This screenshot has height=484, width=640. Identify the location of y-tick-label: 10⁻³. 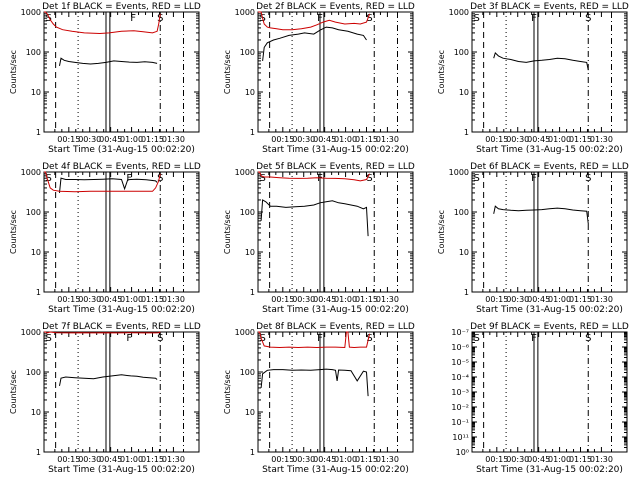
(460, 392).